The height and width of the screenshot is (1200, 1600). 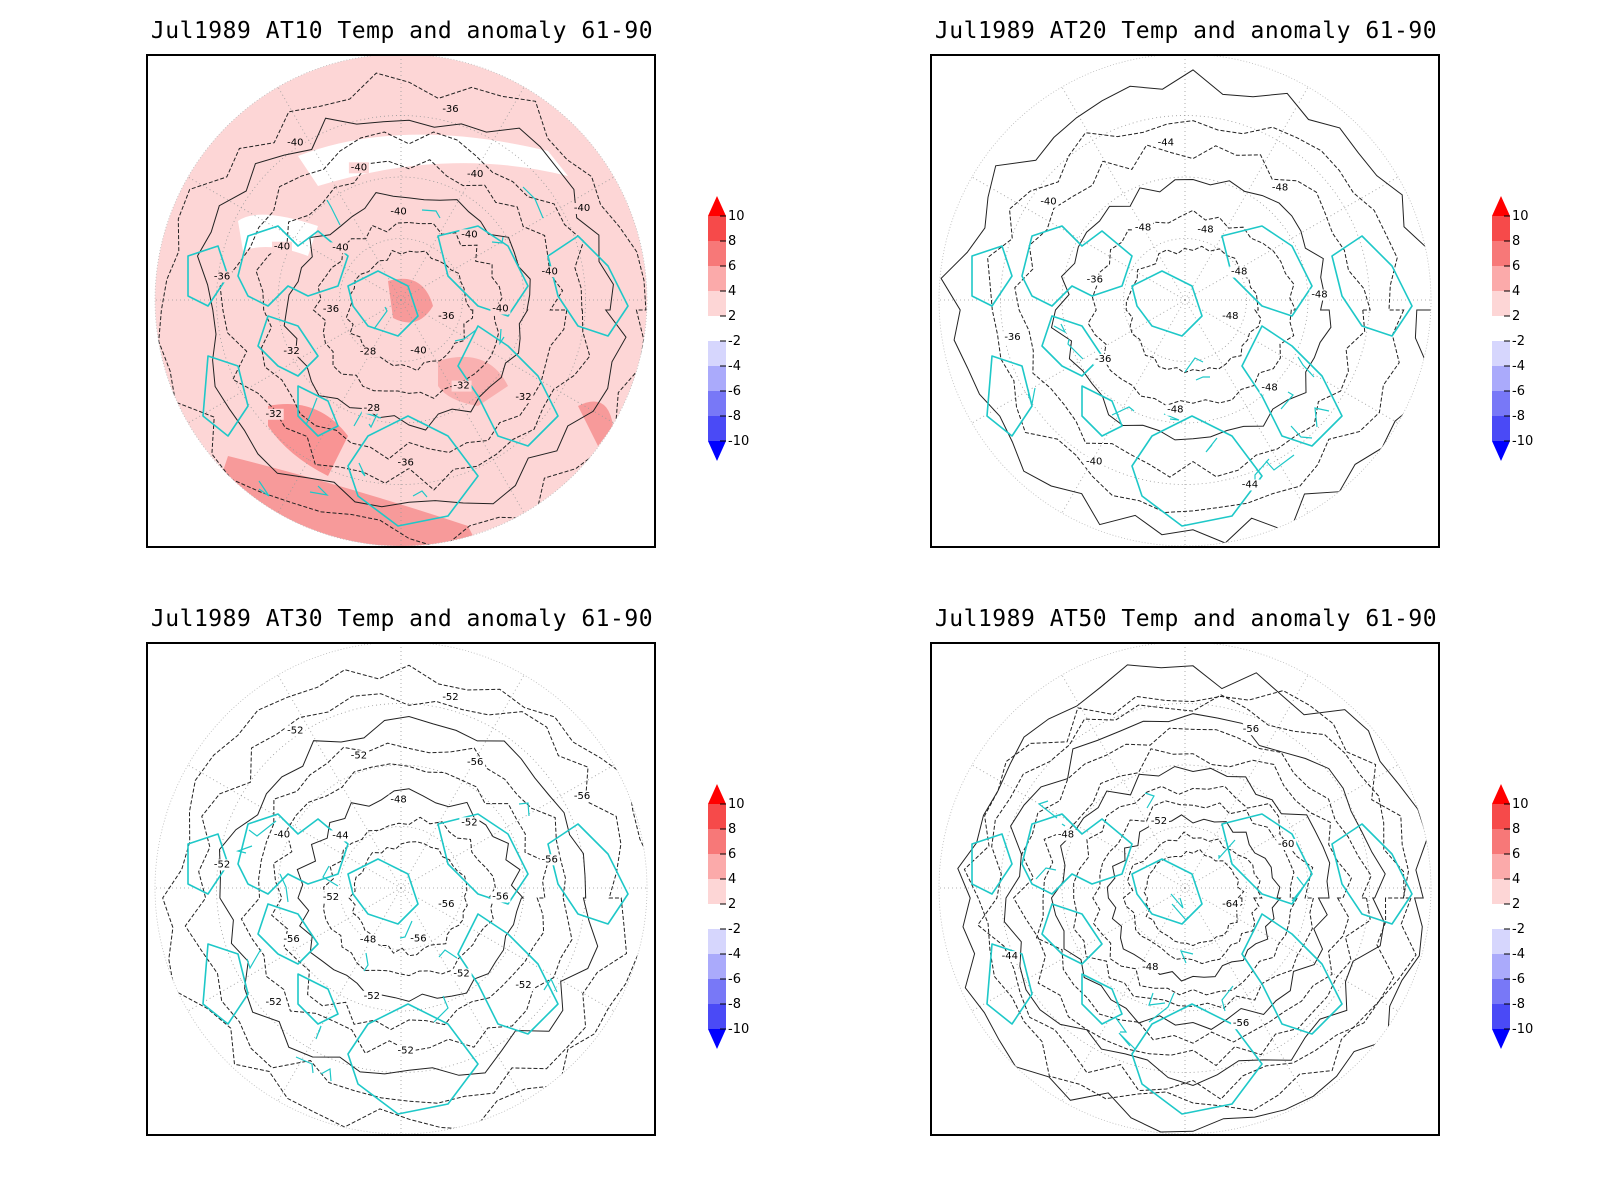 I want to click on contour-label: -56, so click(x=1251, y=729).